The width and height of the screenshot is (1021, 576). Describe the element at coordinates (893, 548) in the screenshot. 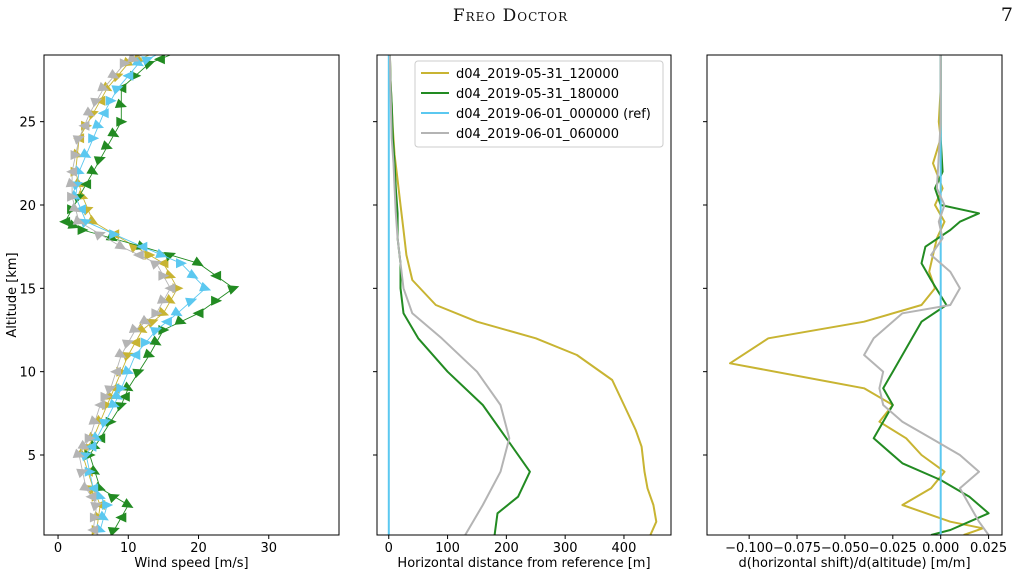

I see `x-tick-label: −0.025` at that location.